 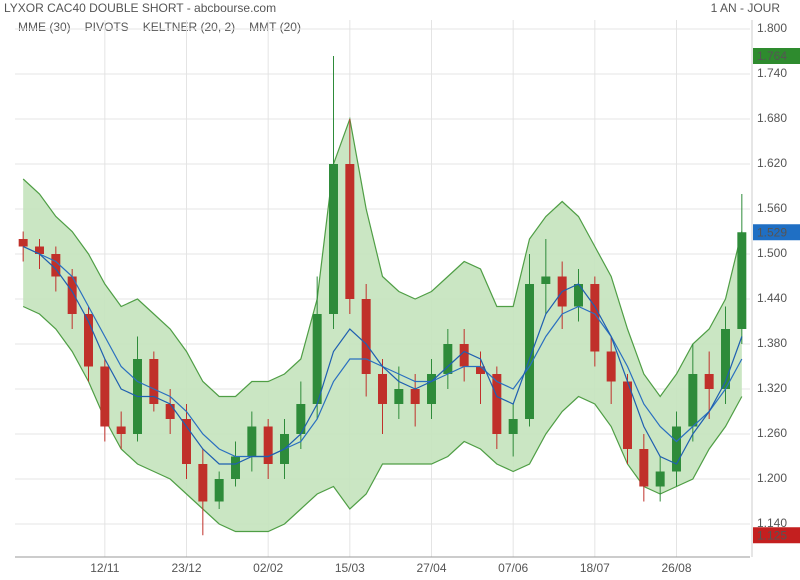 I want to click on x-tick-label: 27/04, so click(x=431, y=568).